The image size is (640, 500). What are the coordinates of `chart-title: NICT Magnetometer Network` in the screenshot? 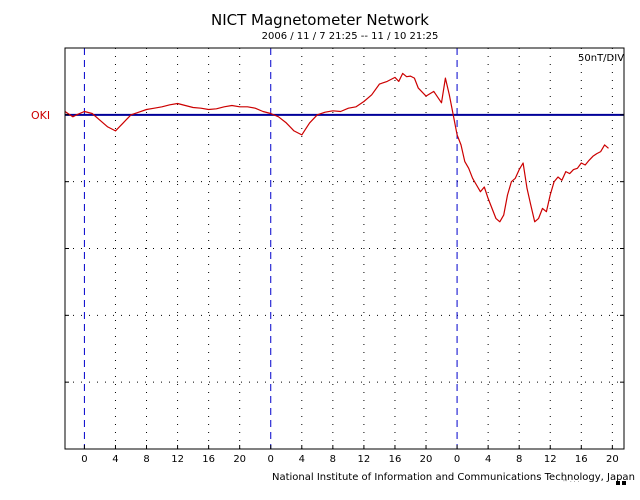 It's located at (319, 20).